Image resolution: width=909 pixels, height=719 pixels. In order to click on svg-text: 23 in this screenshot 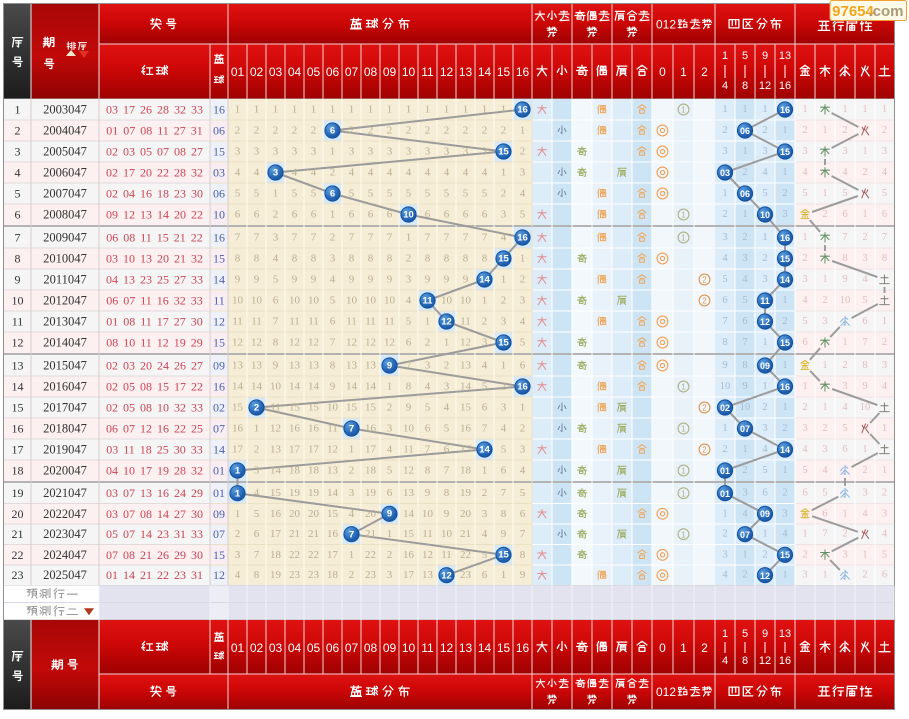, I will do `click(371, 575)`.